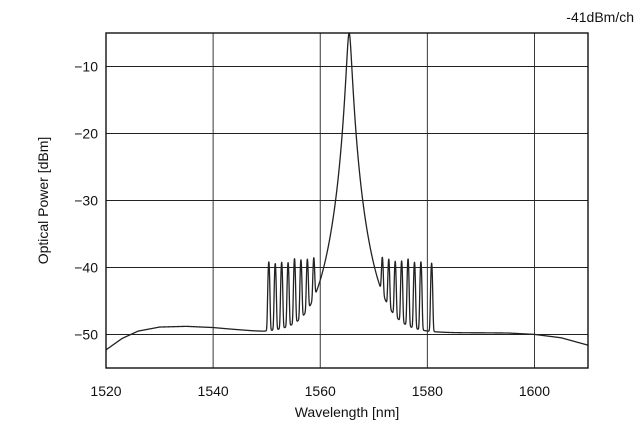 This screenshot has height=443, width=640. What do you see at coordinates (86, 67) in the screenshot?
I see `y-tick-label: −10` at bounding box center [86, 67].